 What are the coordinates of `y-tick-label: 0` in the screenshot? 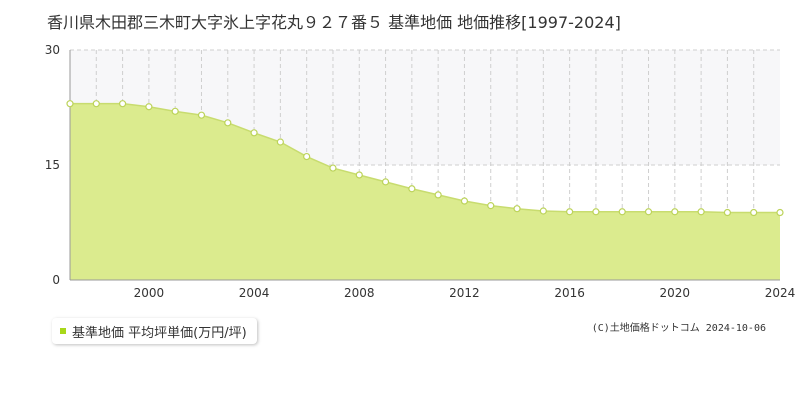 It's located at (56, 280).